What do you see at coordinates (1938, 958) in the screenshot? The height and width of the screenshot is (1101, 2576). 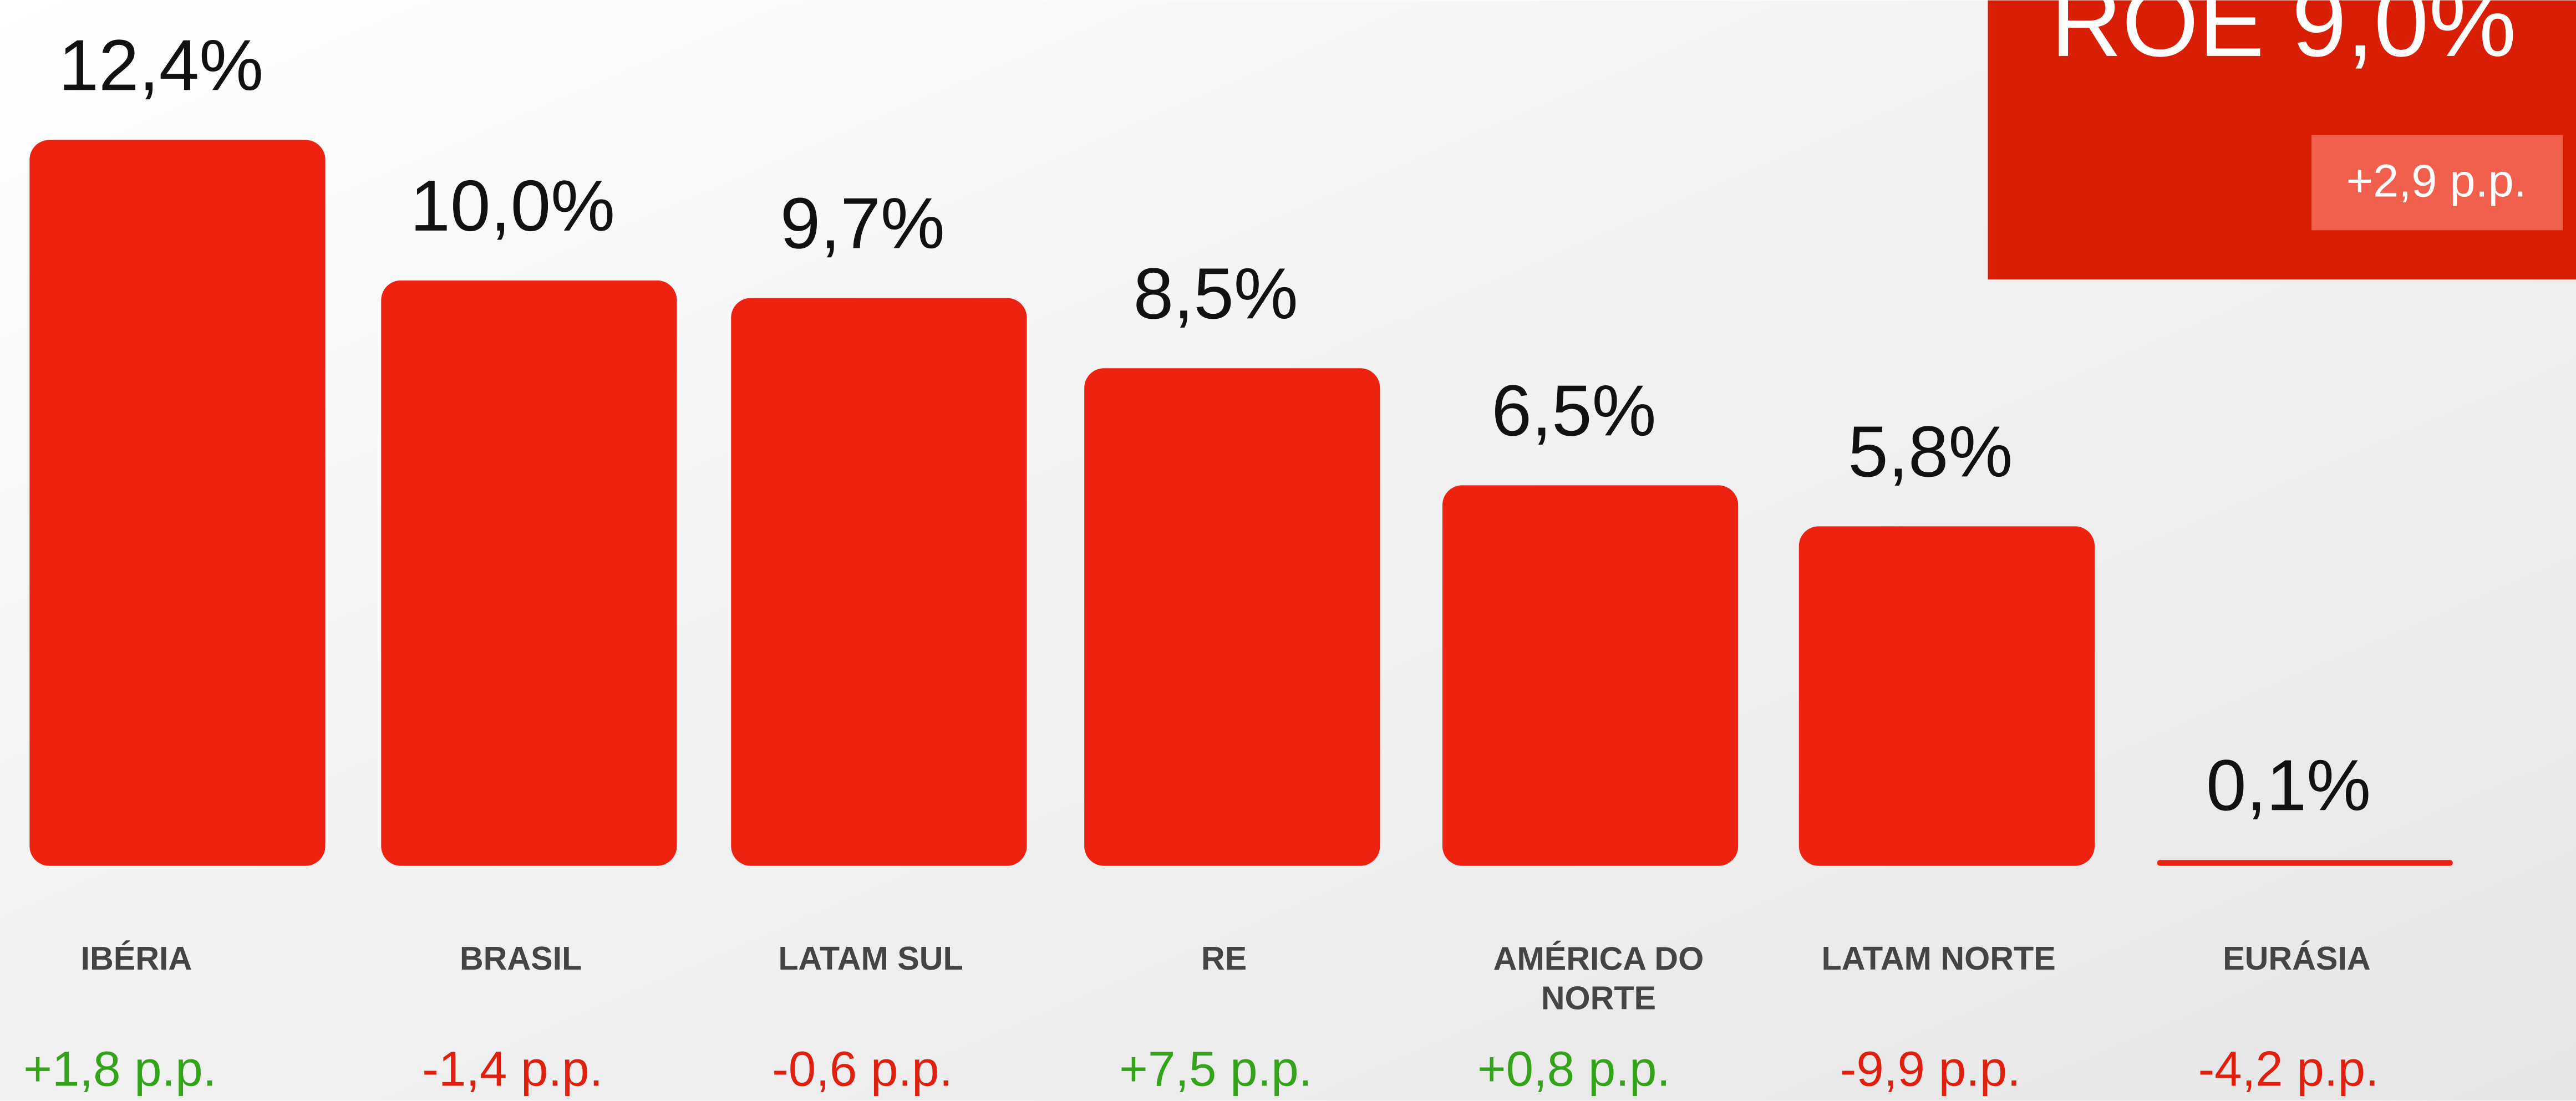 I see `category-label: LATAM NORTE` at bounding box center [1938, 958].